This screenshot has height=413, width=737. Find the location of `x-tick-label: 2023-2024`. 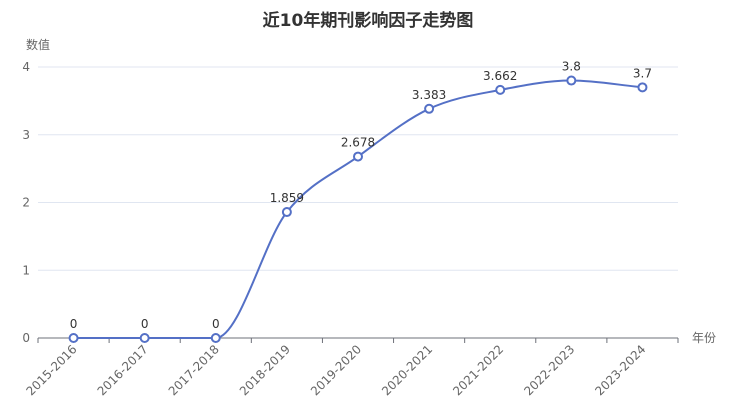

x-tick-label: 2023-2024 is located at coordinates (620, 370).